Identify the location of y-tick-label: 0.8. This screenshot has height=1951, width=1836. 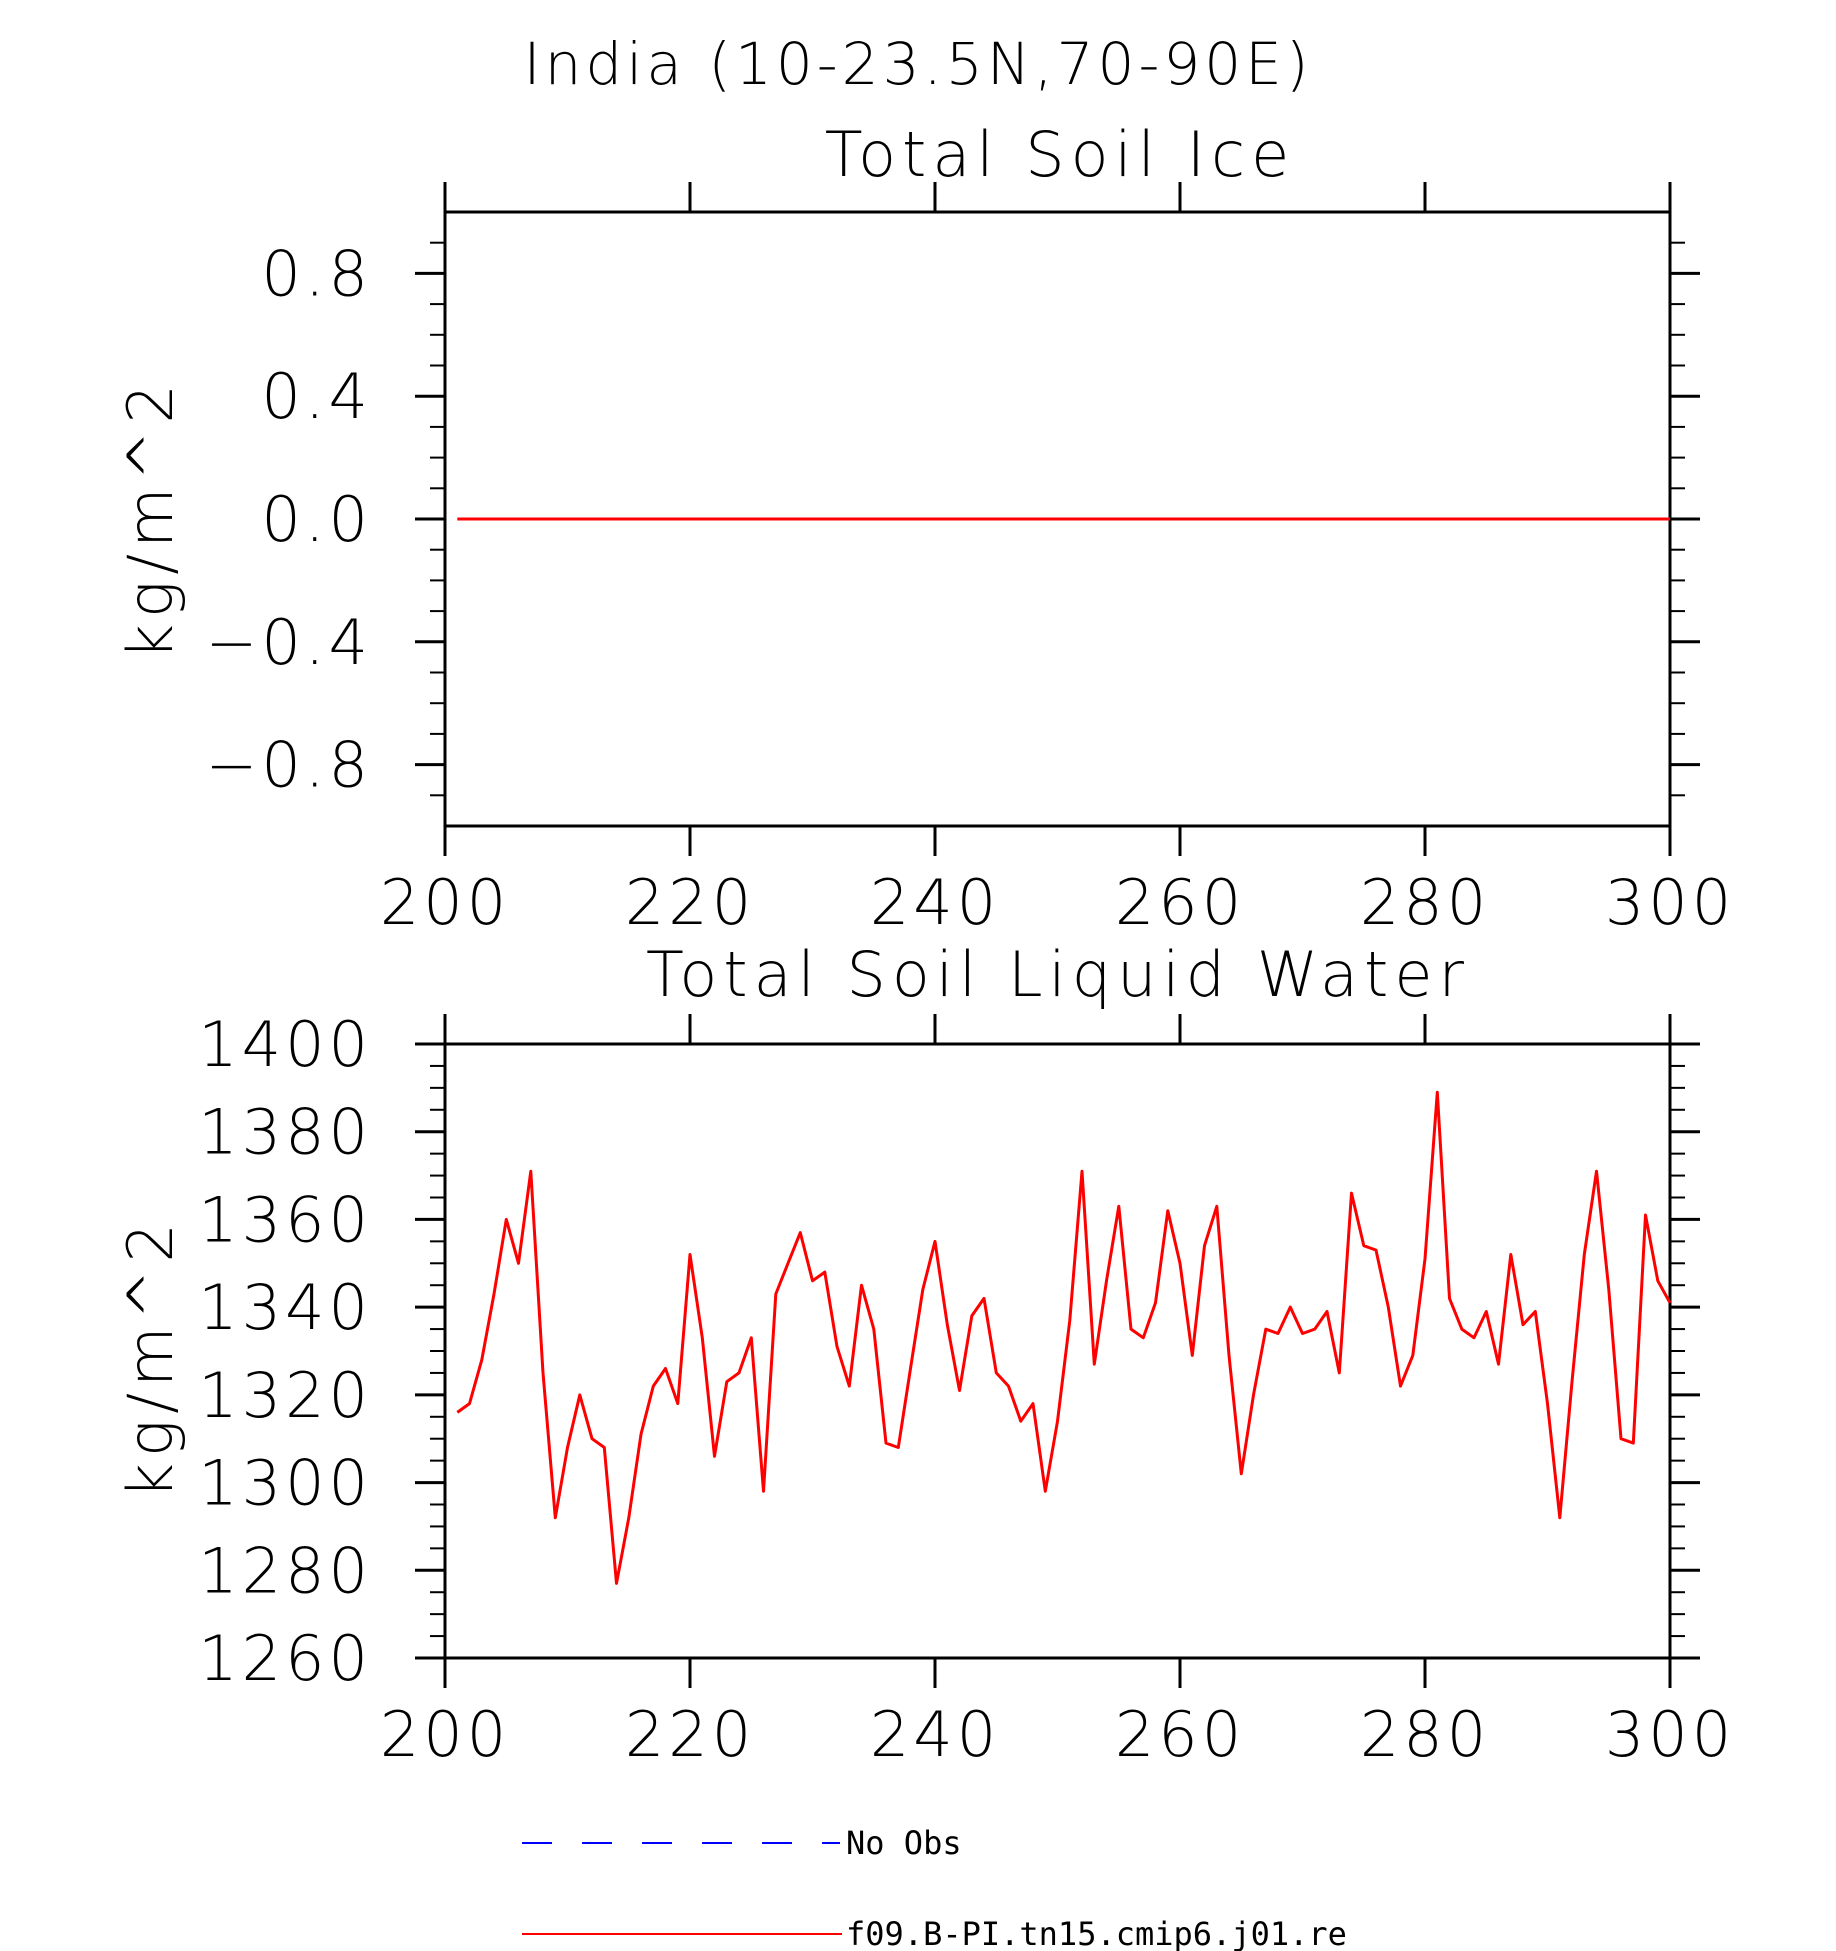
(316, 273).